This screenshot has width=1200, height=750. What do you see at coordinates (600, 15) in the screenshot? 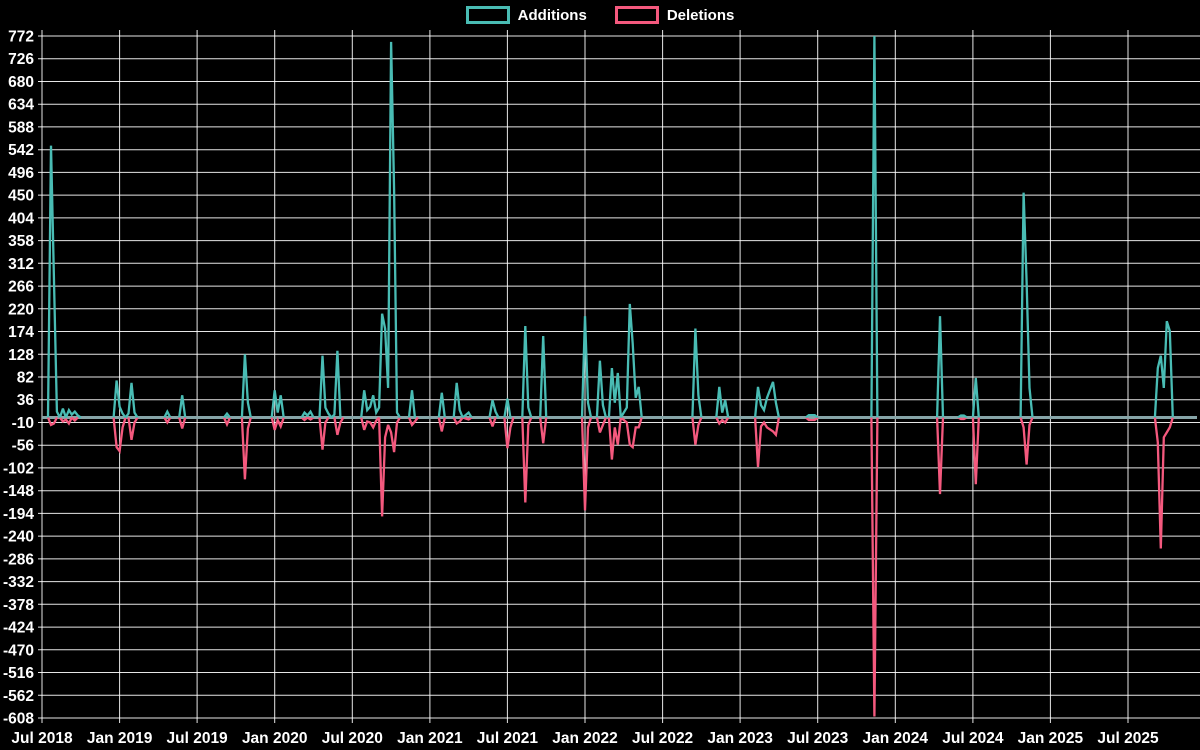
I see `chart-legend: Additions Deletions` at bounding box center [600, 15].